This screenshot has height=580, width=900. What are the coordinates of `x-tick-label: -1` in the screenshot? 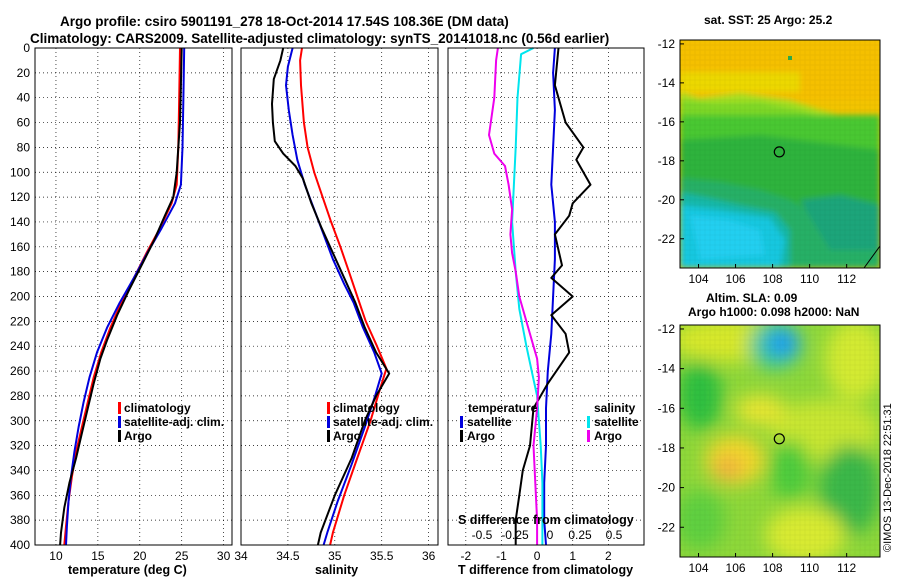 It's located at (501, 556).